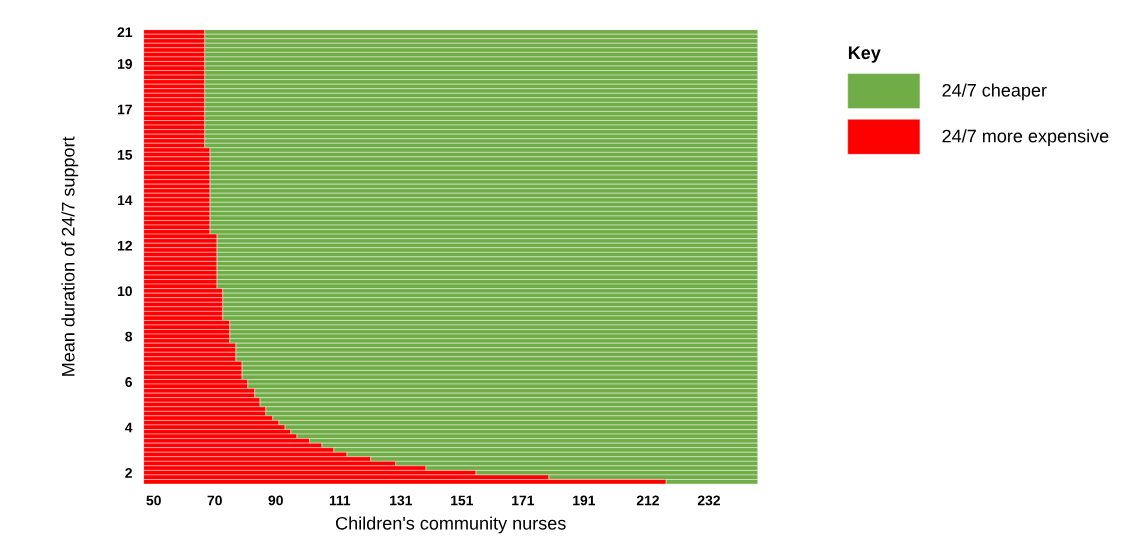  Describe the element at coordinates (401, 500) in the screenshot. I see `x-tick-label: 131` at that location.